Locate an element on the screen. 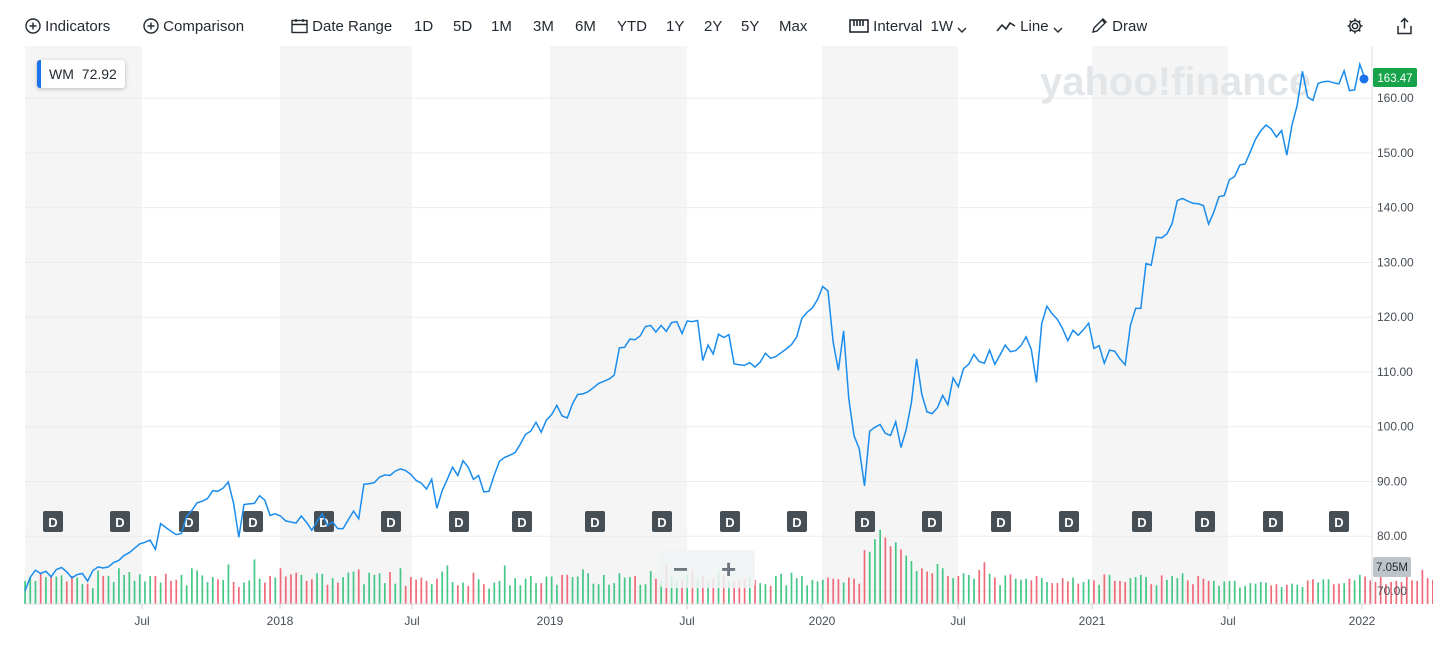 The height and width of the screenshot is (669, 1433). range-5d-button: 5D is located at coordinates (463, 26).